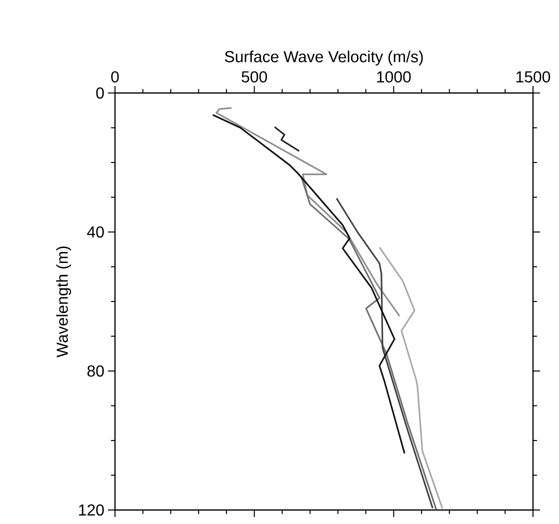 Image resolution: width=559 pixels, height=524 pixels. What do you see at coordinates (323, 58) in the screenshot?
I see `x-axis-title: Surface Wave Velocity (m/s)` at bounding box center [323, 58].